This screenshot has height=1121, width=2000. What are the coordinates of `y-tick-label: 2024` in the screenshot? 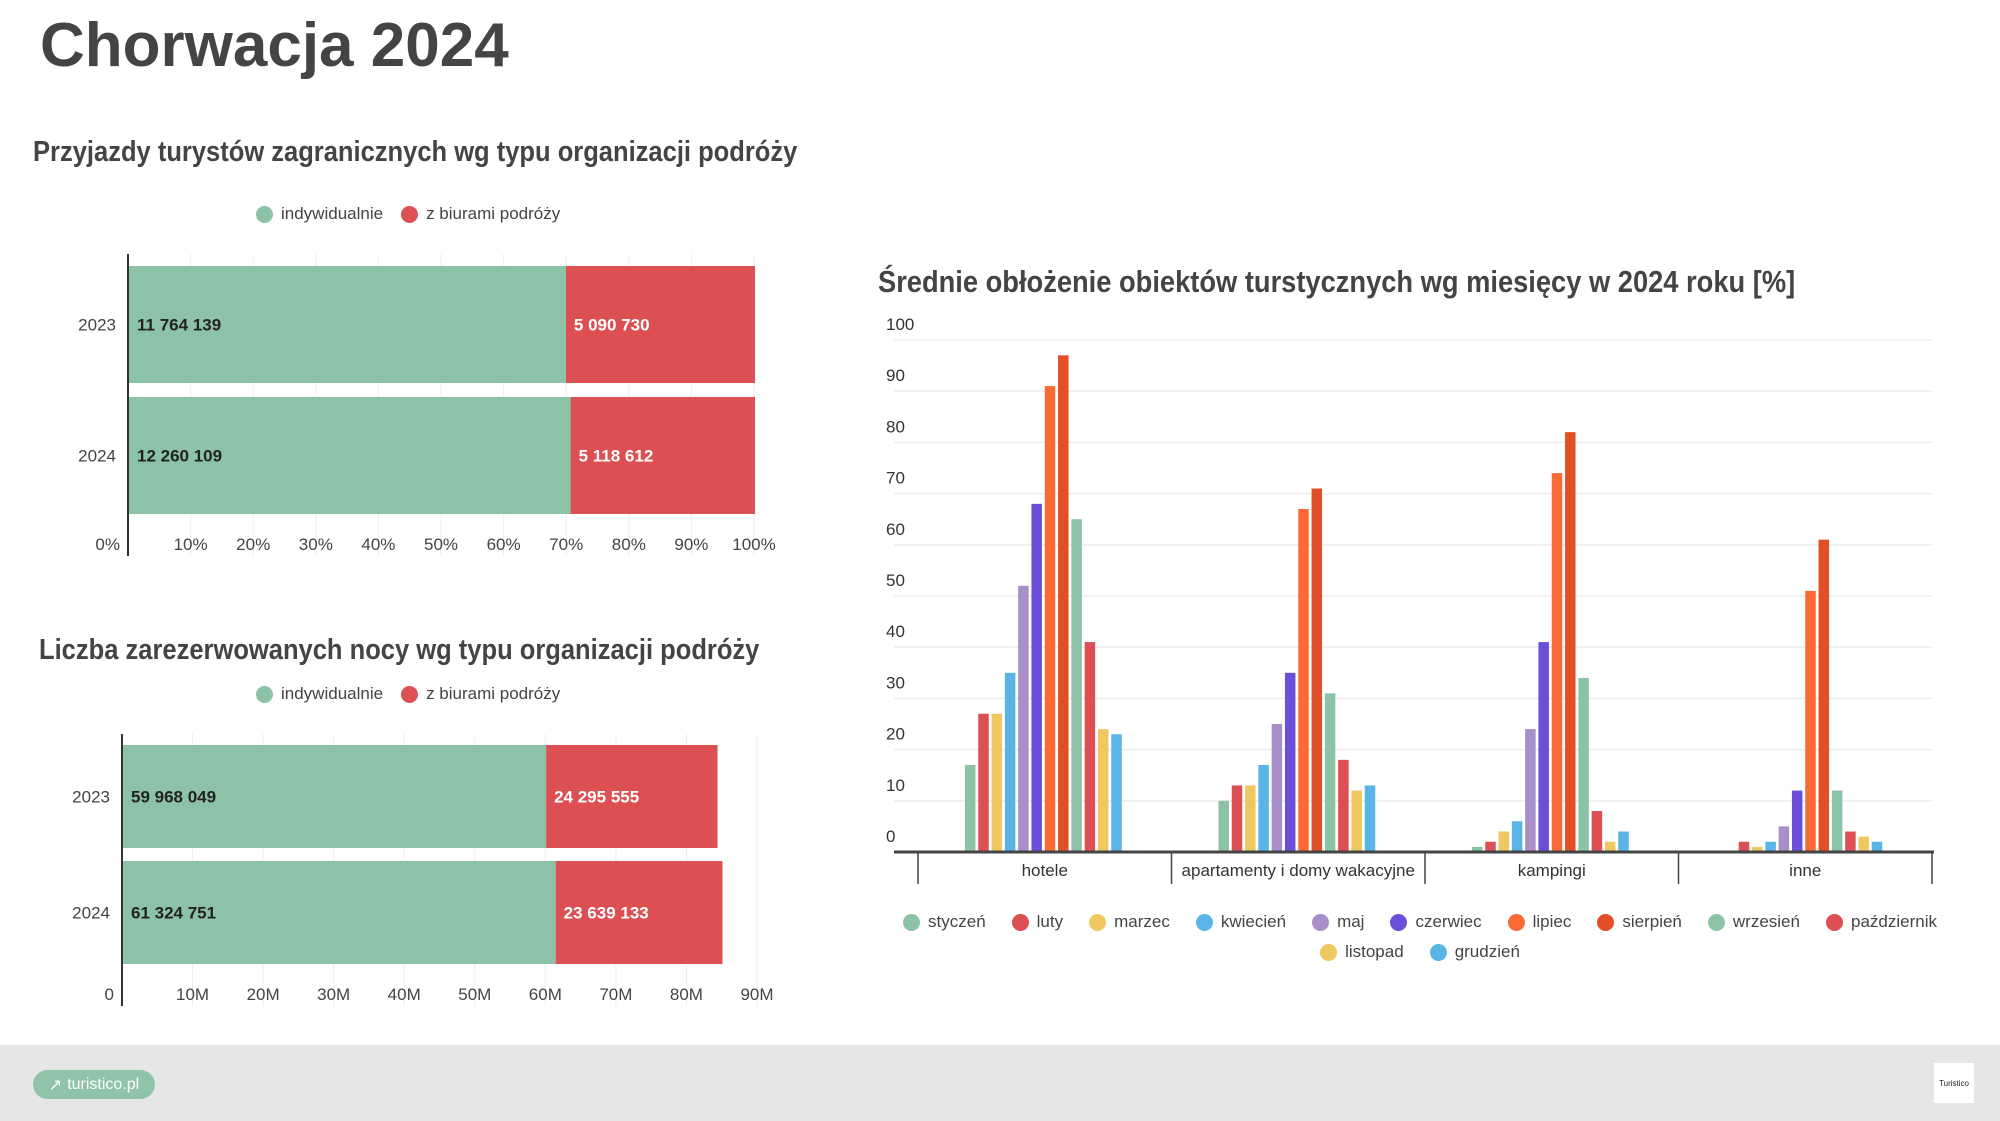 It's located at (97, 456).